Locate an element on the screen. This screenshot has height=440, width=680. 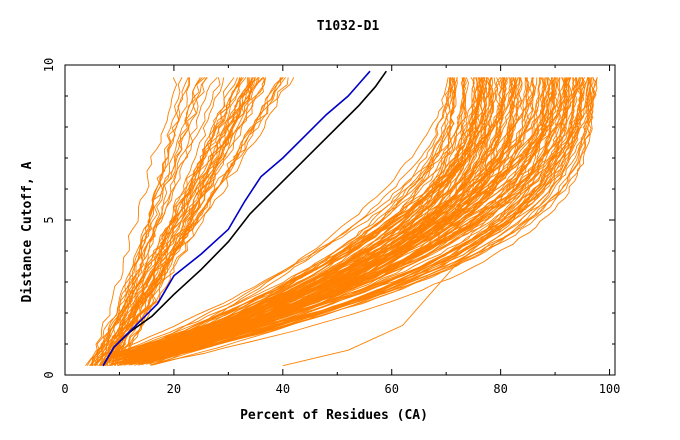
x-tick-label: 100 is located at coordinates (610, 389).